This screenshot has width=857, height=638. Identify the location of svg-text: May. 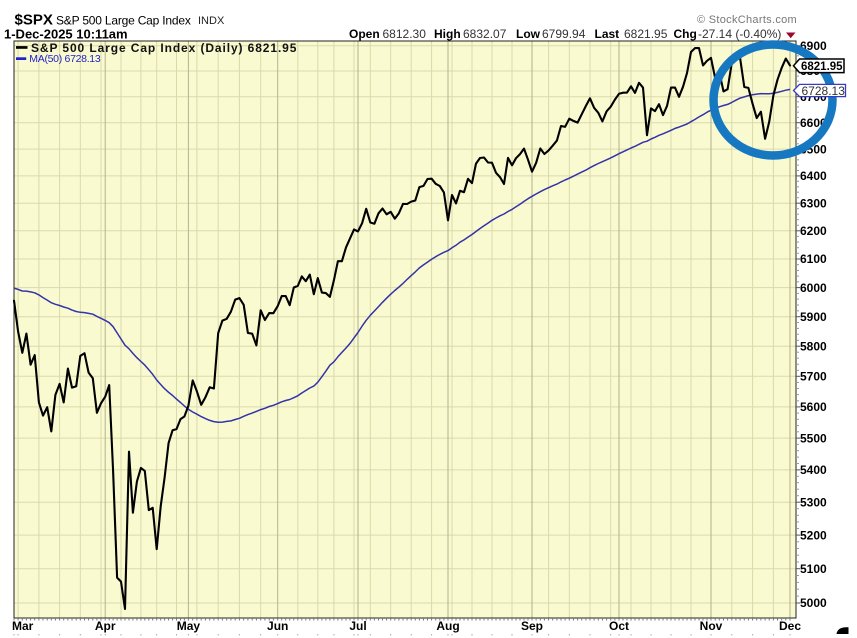
(189, 626).